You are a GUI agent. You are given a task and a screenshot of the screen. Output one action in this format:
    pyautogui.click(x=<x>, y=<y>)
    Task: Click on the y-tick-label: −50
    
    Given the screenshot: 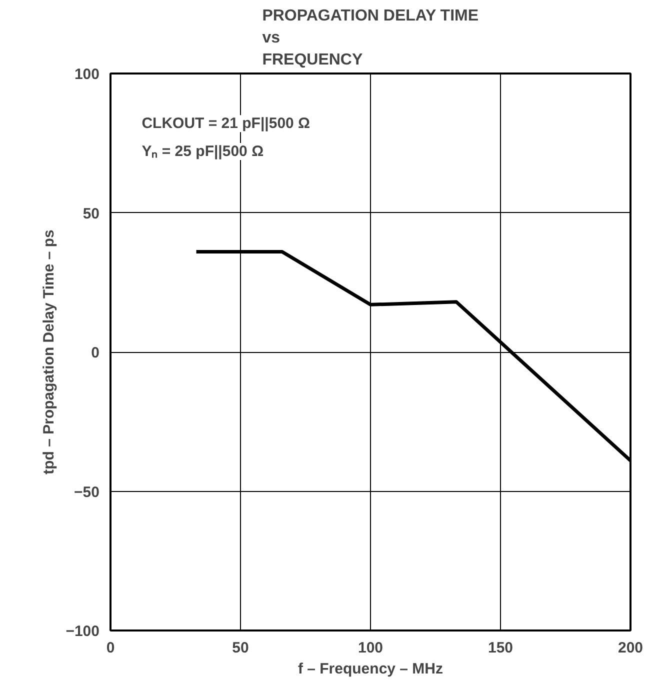 What is the action you would take?
    pyautogui.click(x=87, y=492)
    